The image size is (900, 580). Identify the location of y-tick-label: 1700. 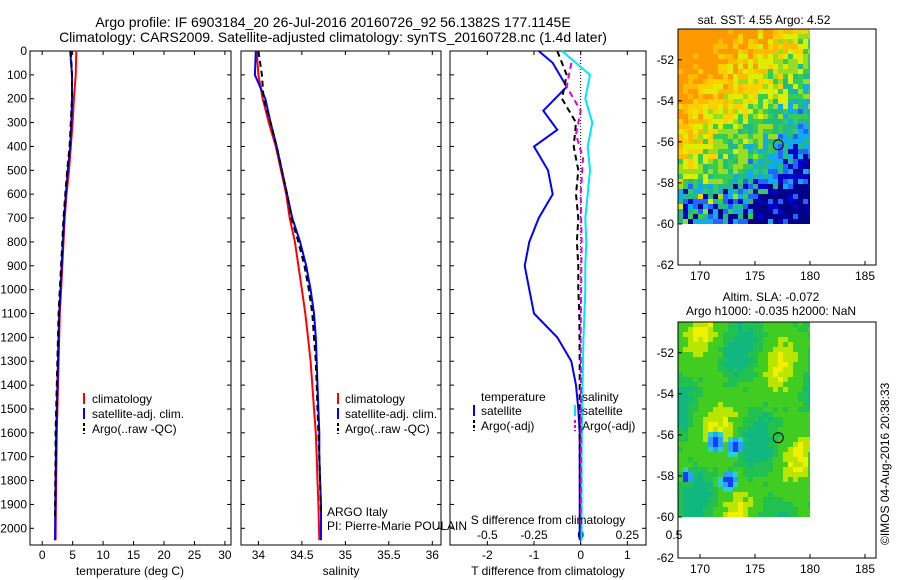
(13, 457).